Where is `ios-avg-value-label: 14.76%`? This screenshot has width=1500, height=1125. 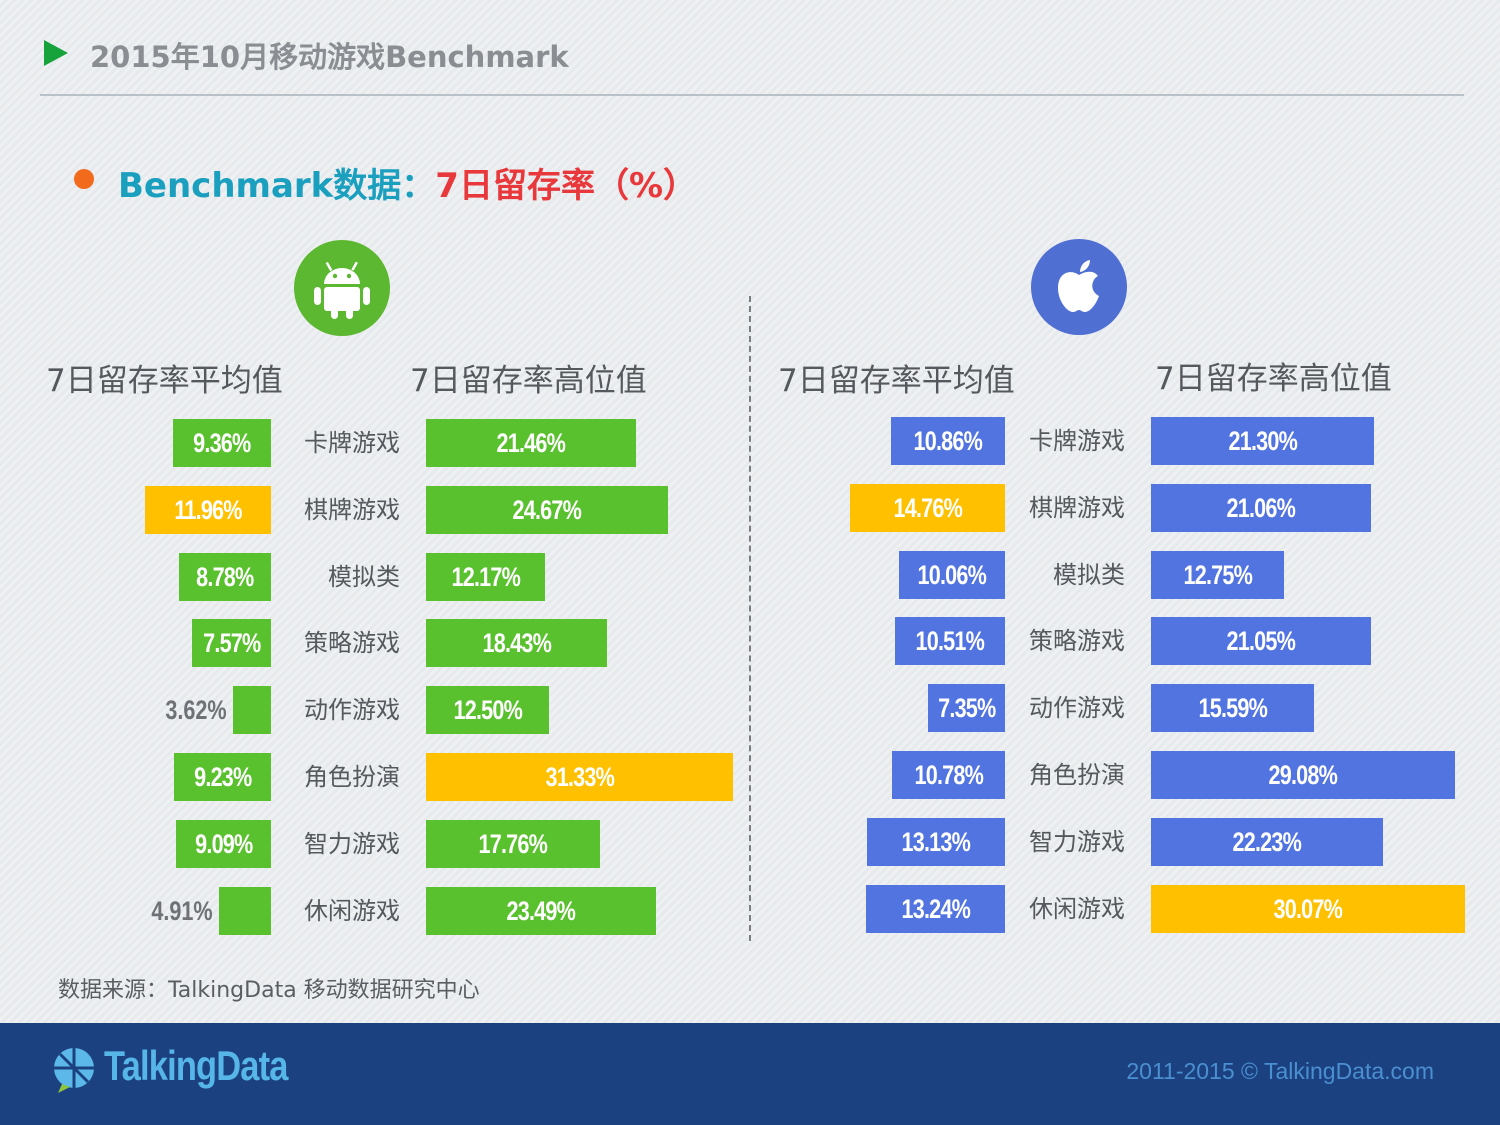
ios-avg-value-label: 14.76% is located at coordinates (927, 507).